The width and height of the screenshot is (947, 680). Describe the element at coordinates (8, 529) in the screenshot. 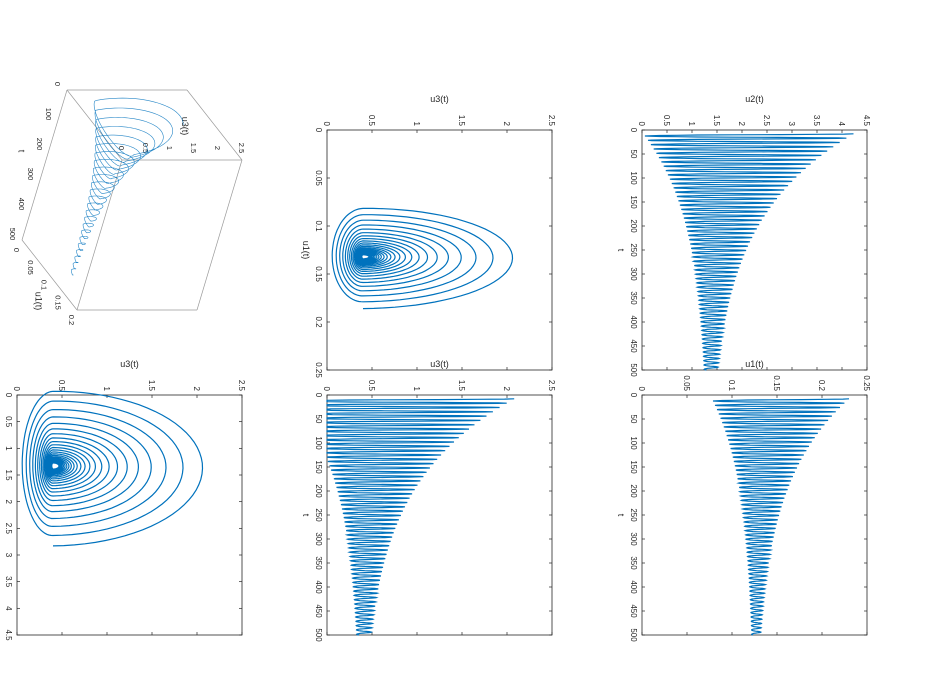

I see `x-tick-label: 2.5` at that location.